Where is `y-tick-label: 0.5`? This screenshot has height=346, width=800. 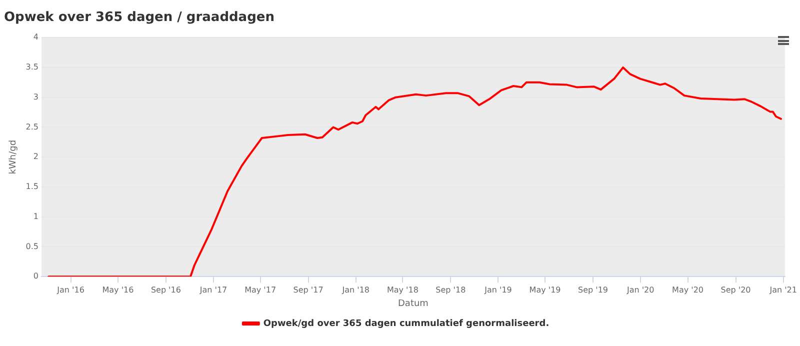 y-tick-label: 0.5 is located at coordinates (32, 246).